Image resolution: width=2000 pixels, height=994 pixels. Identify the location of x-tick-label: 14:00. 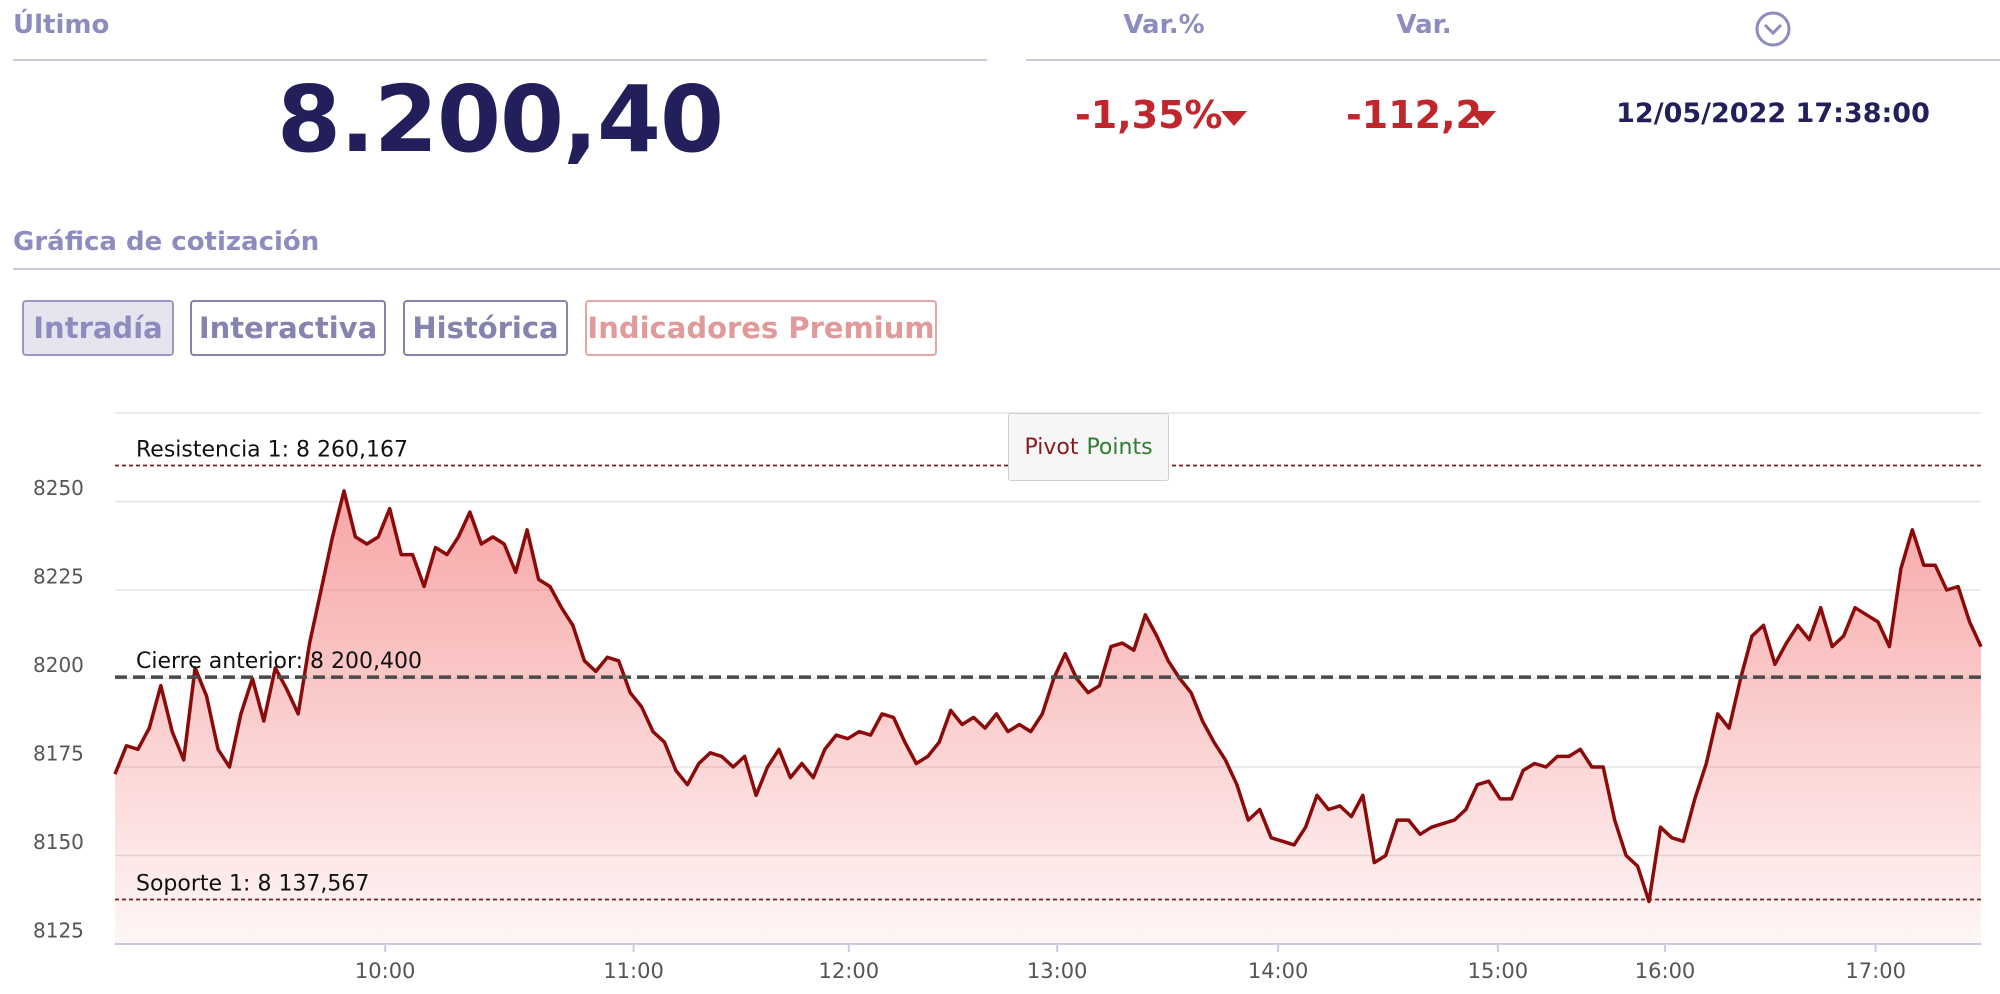
(1278, 971).